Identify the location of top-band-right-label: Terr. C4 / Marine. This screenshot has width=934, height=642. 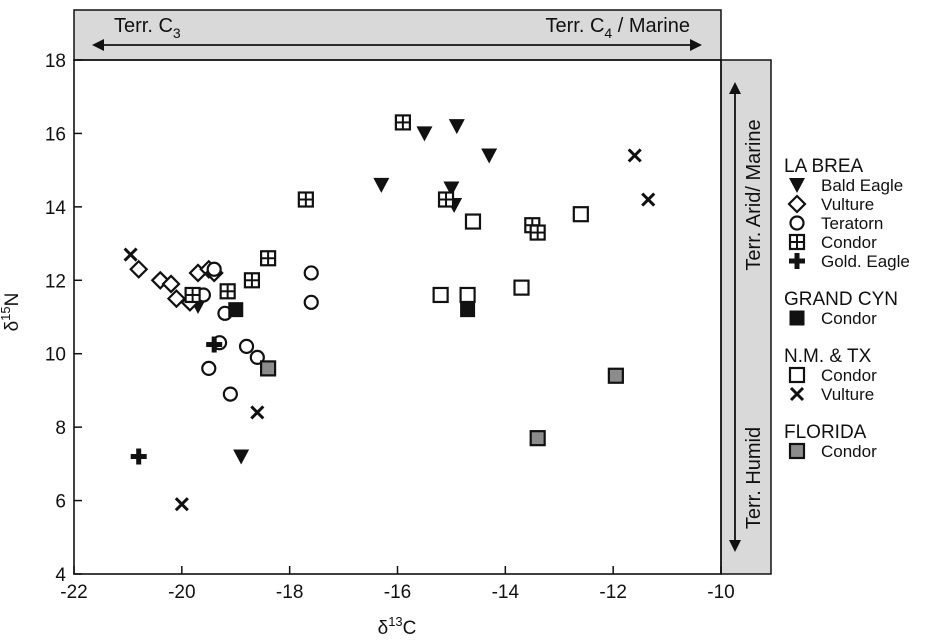
(617, 28).